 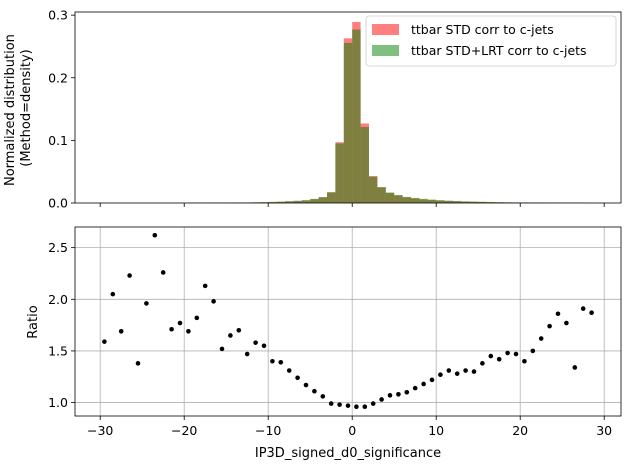 I want to click on x-tick-label: −30, so click(x=100, y=430).